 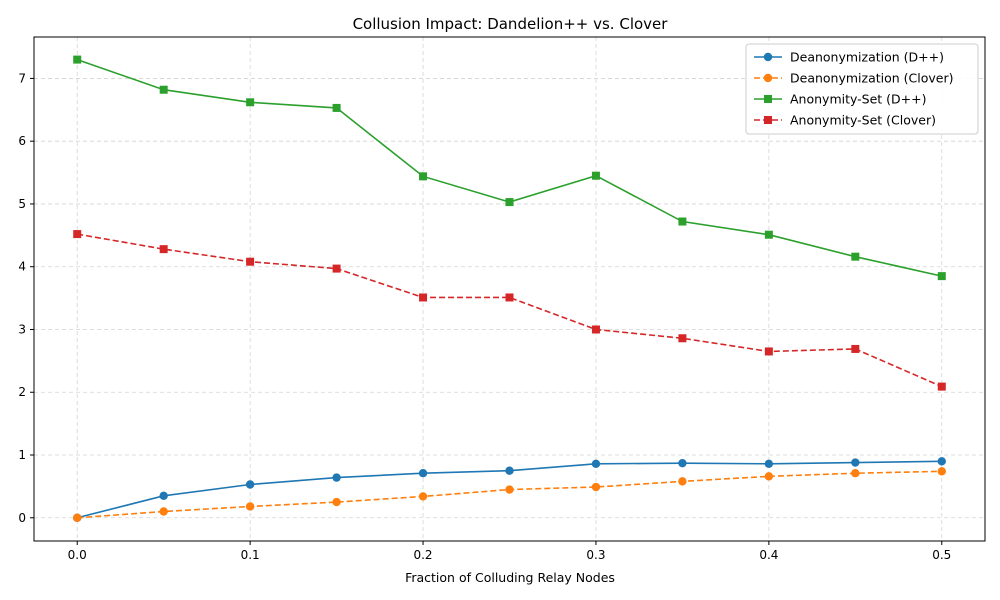 I want to click on legend-label: Anonymity-Set (Clover), so click(x=863, y=120).